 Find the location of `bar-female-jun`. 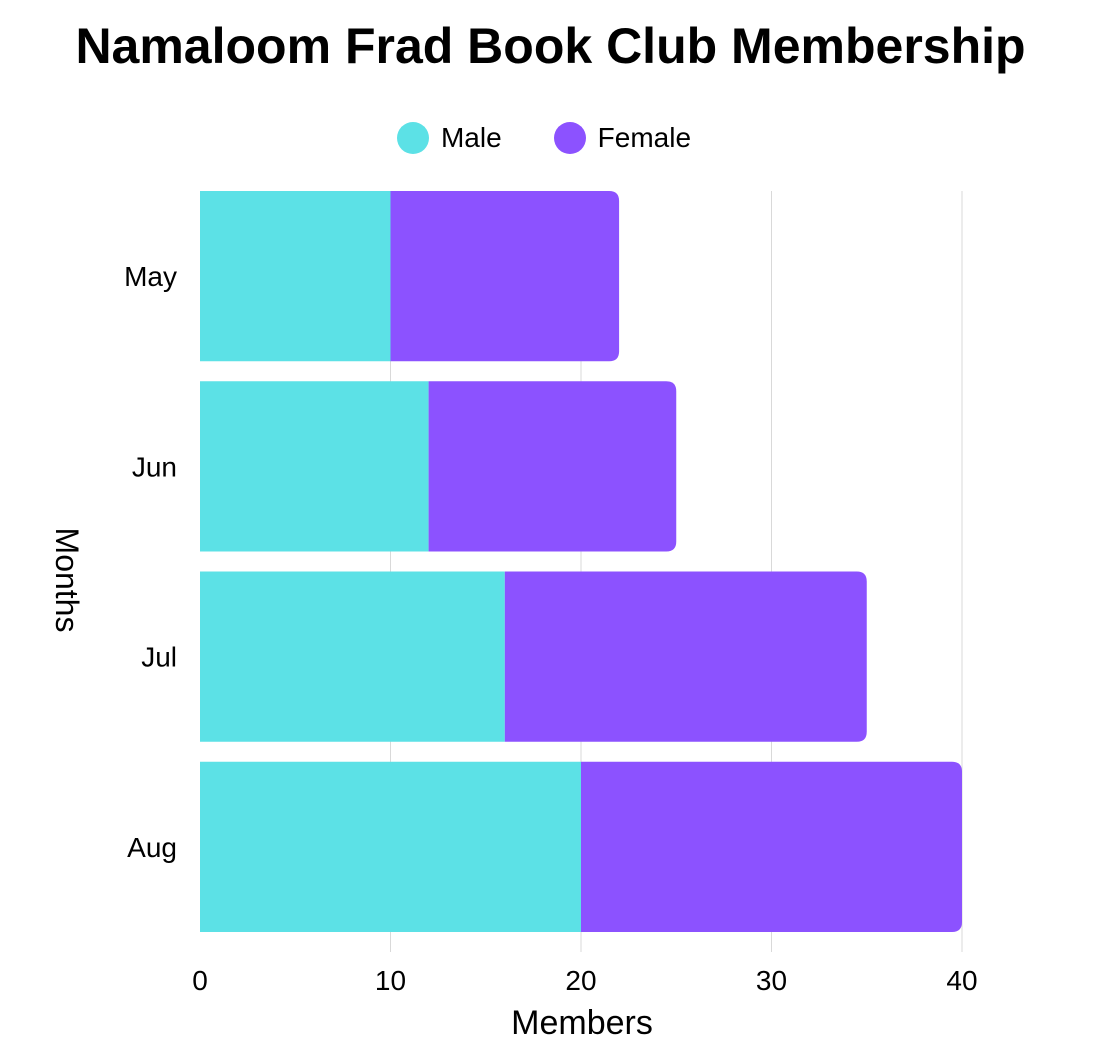

bar-female-jun is located at coordinates (552, 466).